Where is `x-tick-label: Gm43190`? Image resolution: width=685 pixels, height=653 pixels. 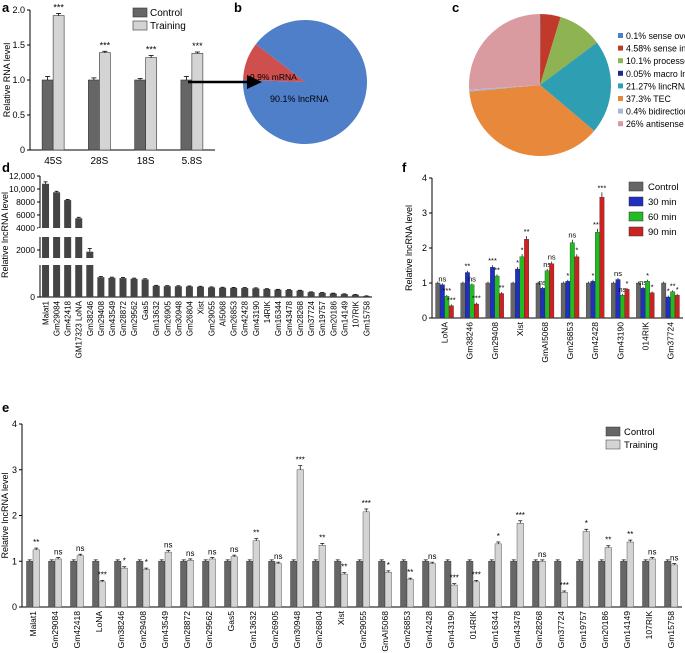
x-tick-label: Gm43190 is located at coordinates (451, 630).